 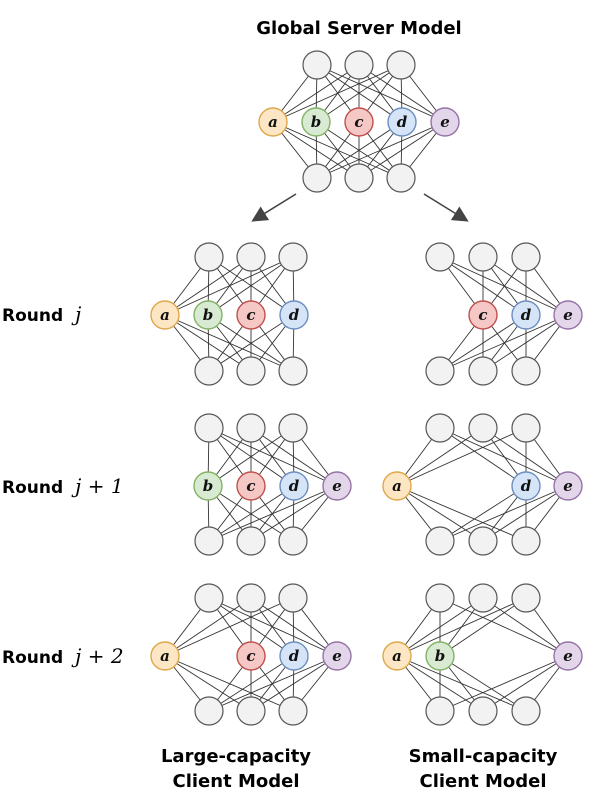 What do you see at coordinates (63, 656) in the screenshot?
I see `round-j2-label: Round j + 2` at bounding box center [63, 656].